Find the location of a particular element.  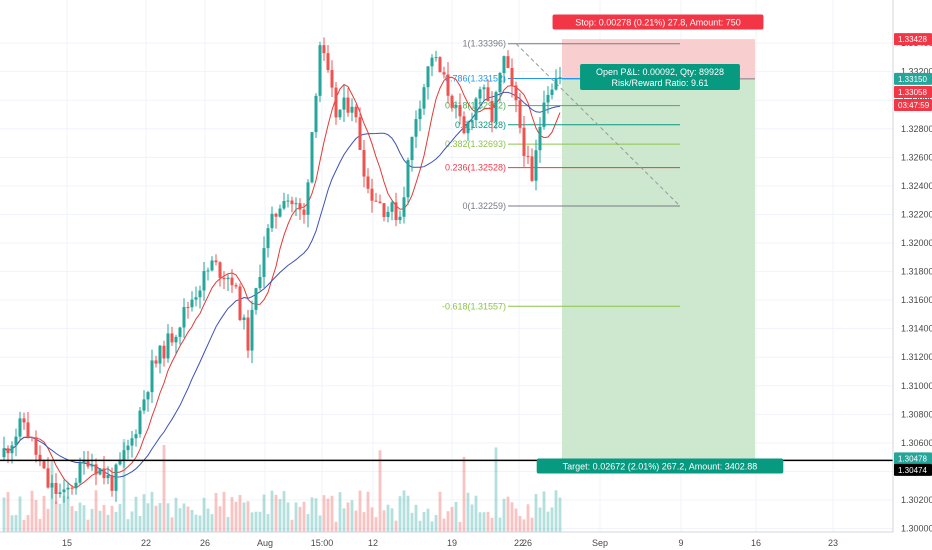

x-tick-label: Sep is located at coordinates (600, 543).